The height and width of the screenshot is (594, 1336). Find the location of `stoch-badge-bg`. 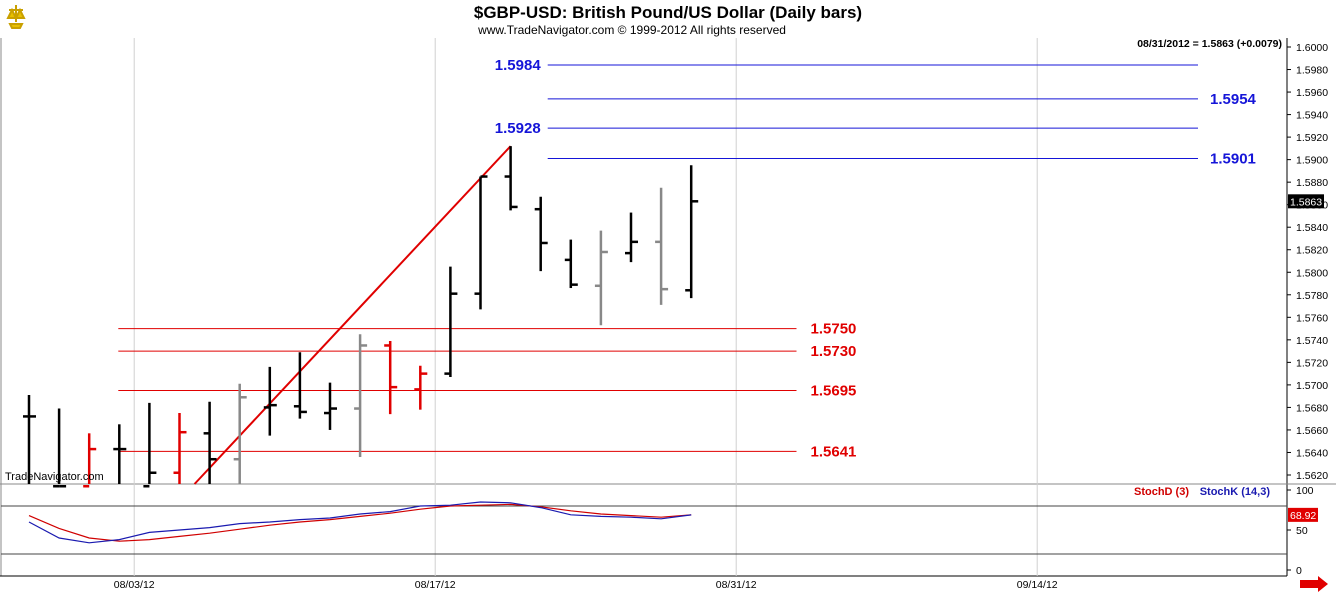

stoch-badge-bg is located at coordinates (1303, 514).